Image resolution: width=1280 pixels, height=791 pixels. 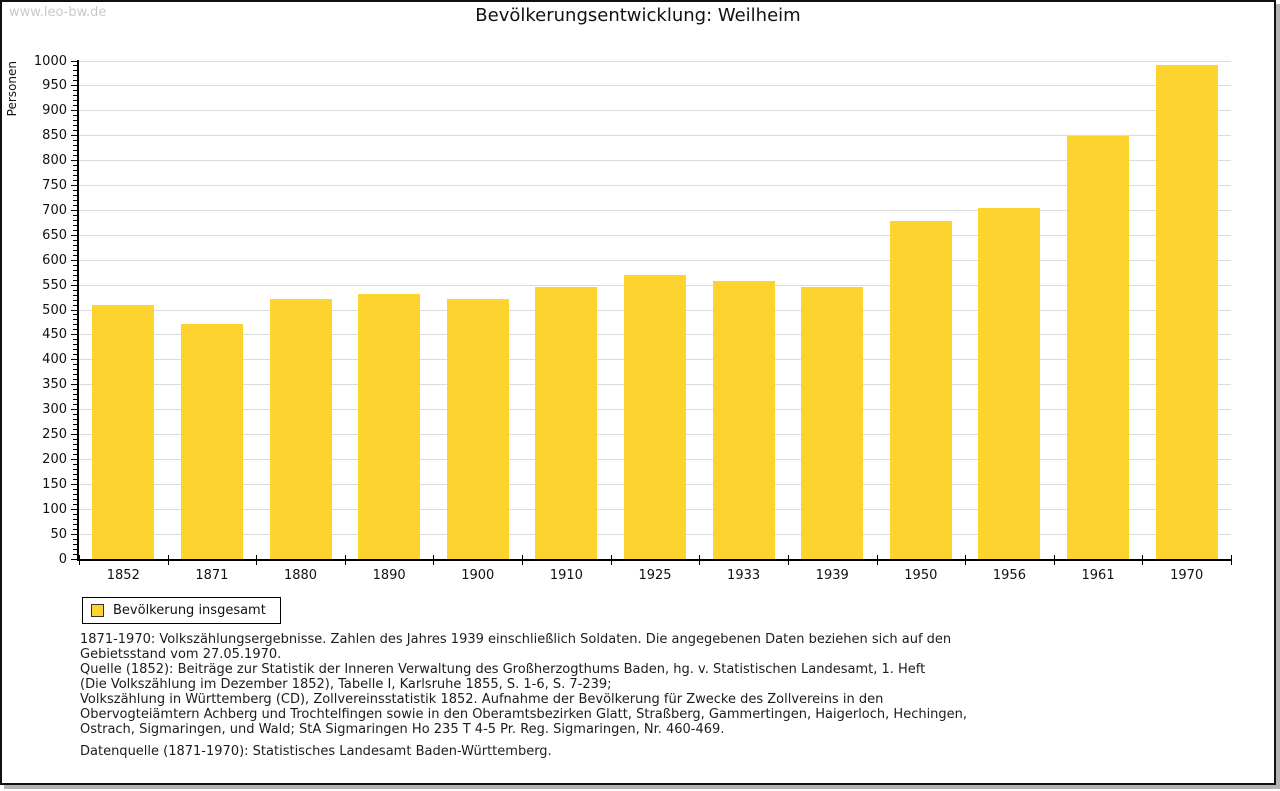 I want to click on y-tick-label: 750, so click(x=54, y=185).